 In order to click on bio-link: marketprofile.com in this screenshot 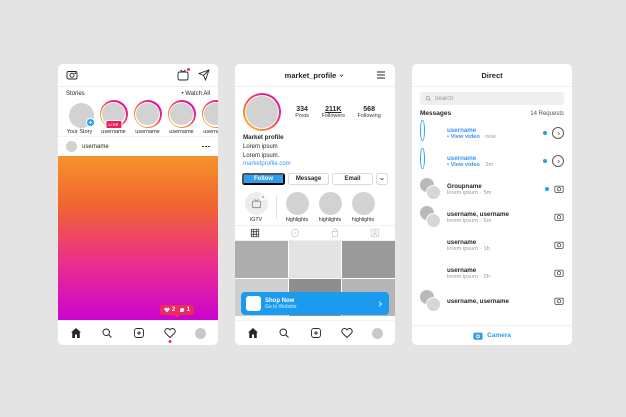, I will do `click(267, 164)`.